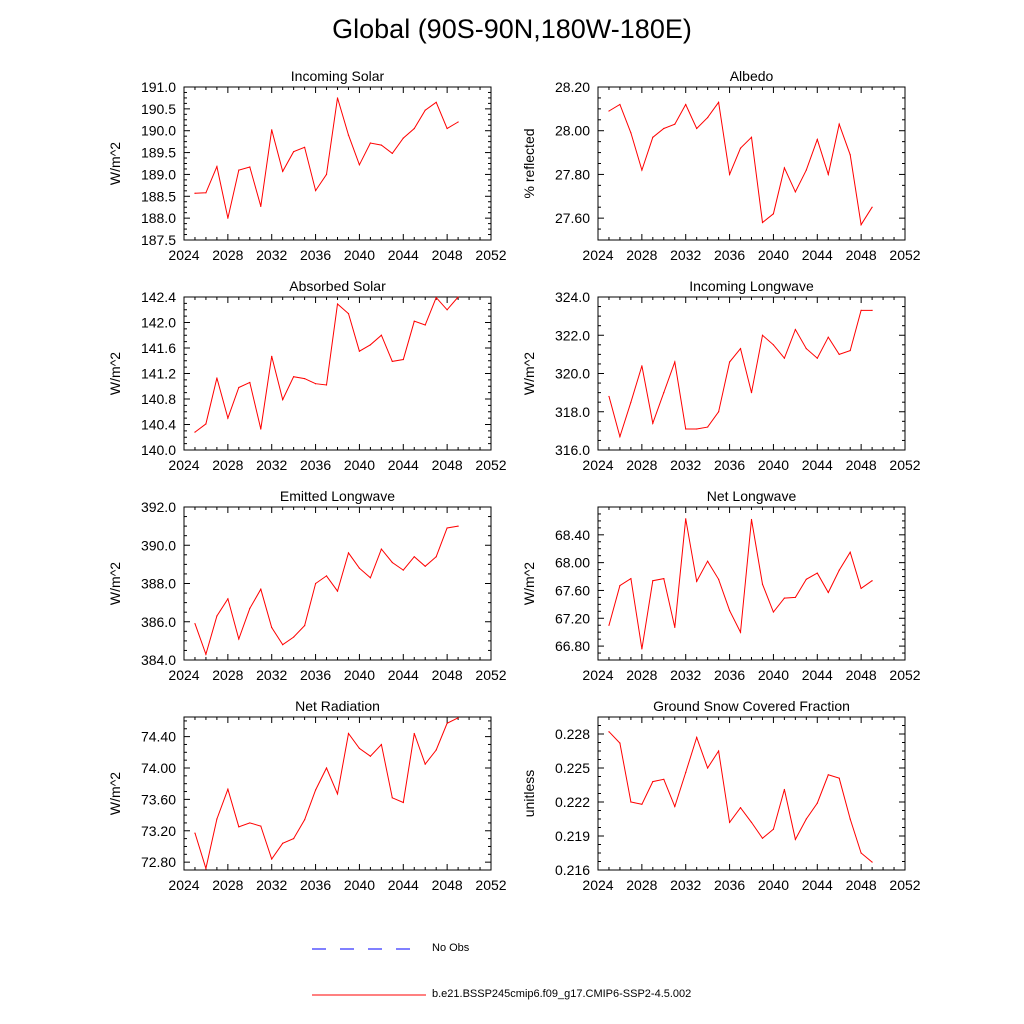  Describe the element at coordinates (158, 131) in the screenshot. I see `y-tick-label: 190.0` at that location.